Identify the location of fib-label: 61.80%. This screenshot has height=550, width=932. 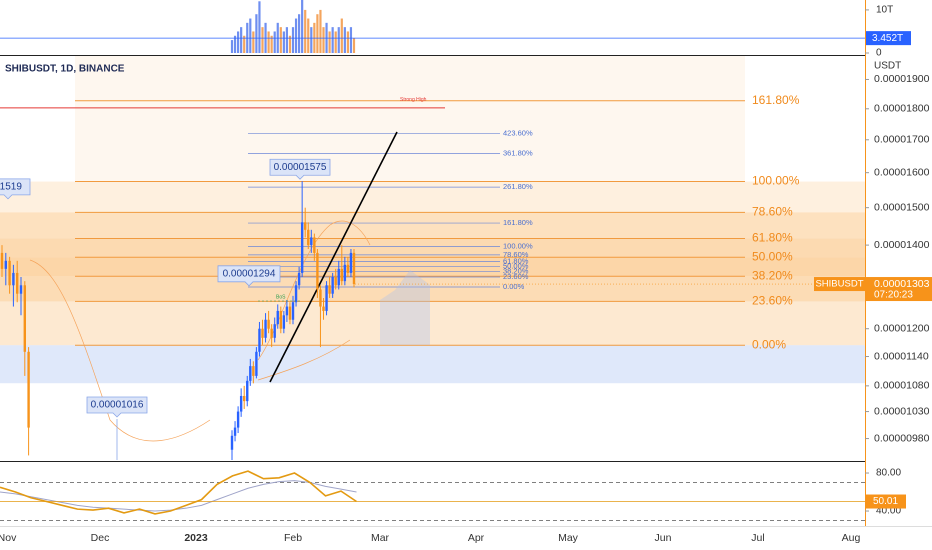
(772, 238).